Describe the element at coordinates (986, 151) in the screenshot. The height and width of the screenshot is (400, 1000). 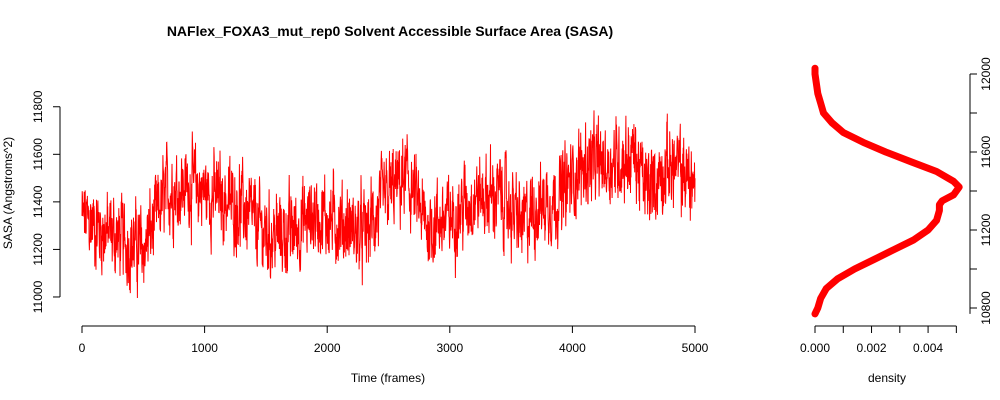
I see `density-y-tick-label: 11600` at that location.